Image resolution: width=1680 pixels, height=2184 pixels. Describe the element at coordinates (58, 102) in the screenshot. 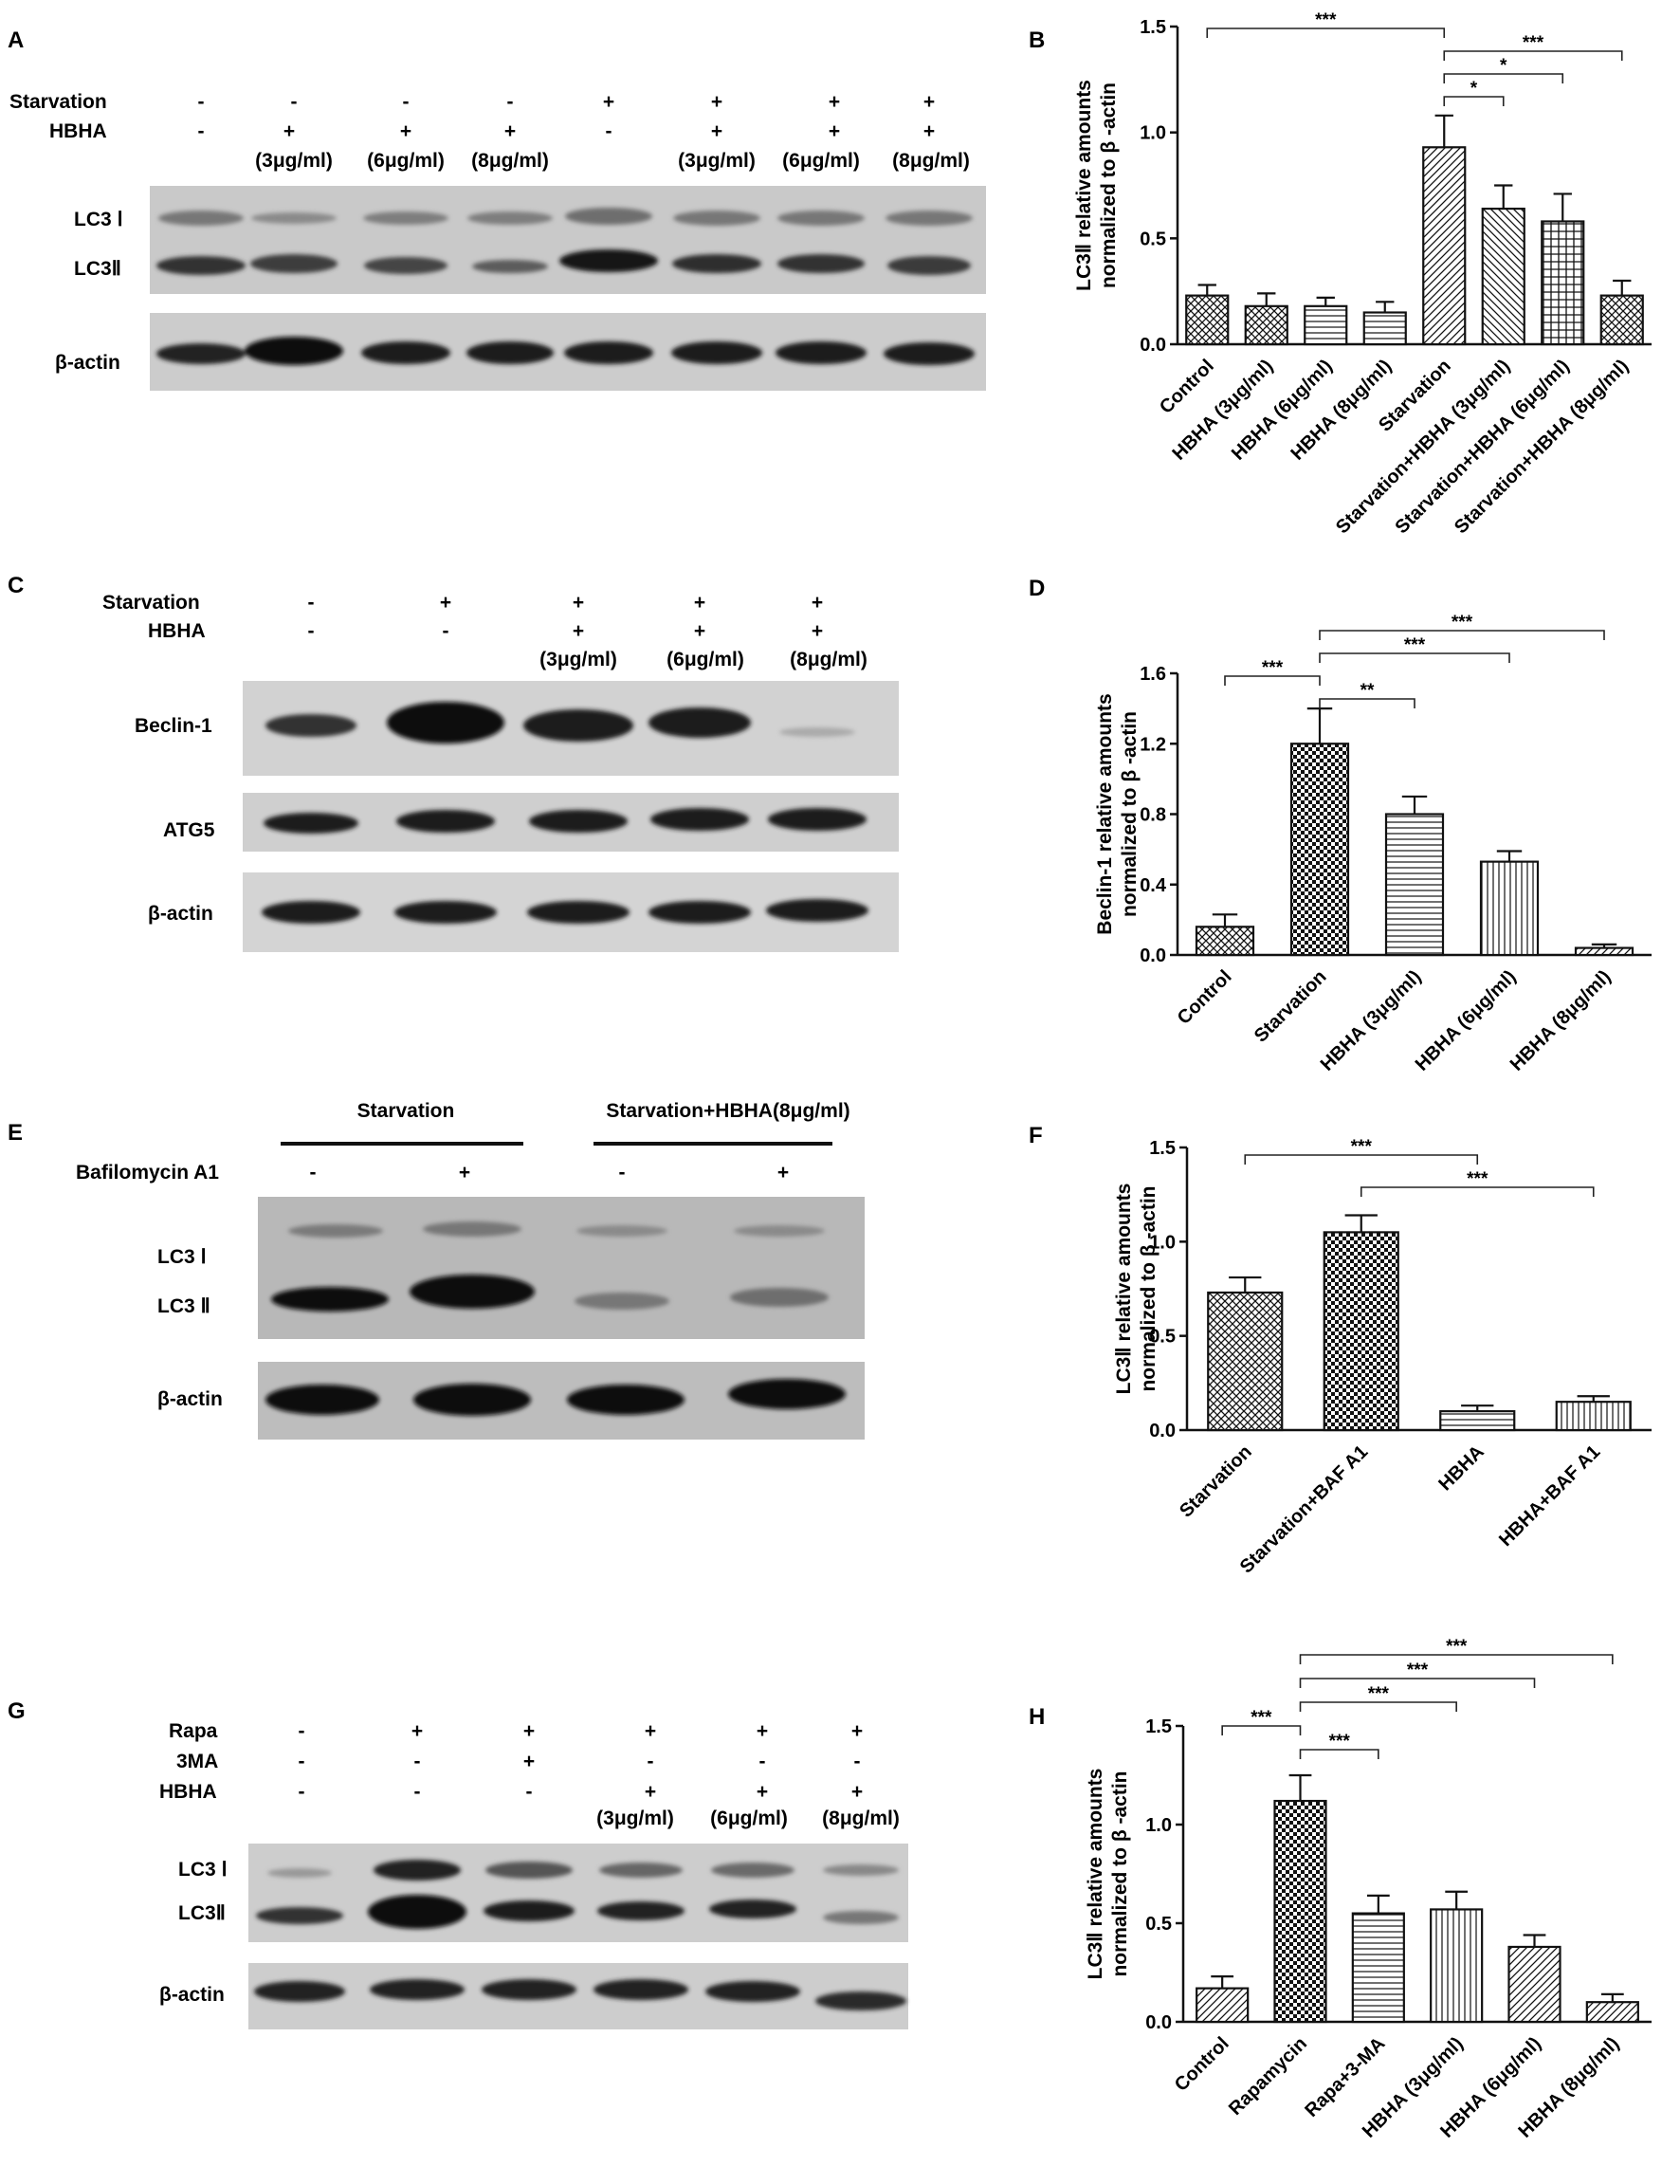

I see `blot-a-condition-label: Starvation` at that location.